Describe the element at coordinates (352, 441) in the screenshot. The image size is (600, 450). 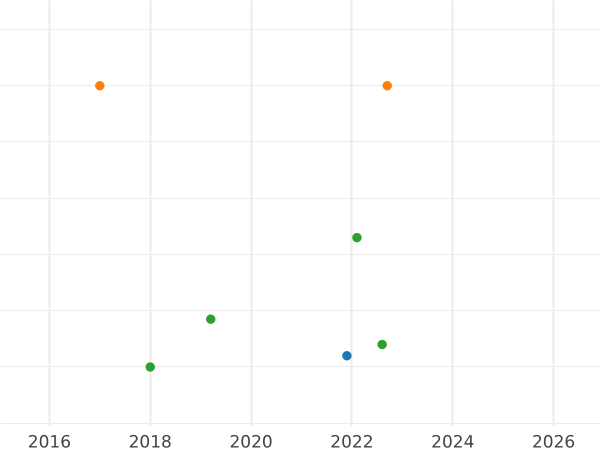
I see `x-tick-label: 2022` at that location.